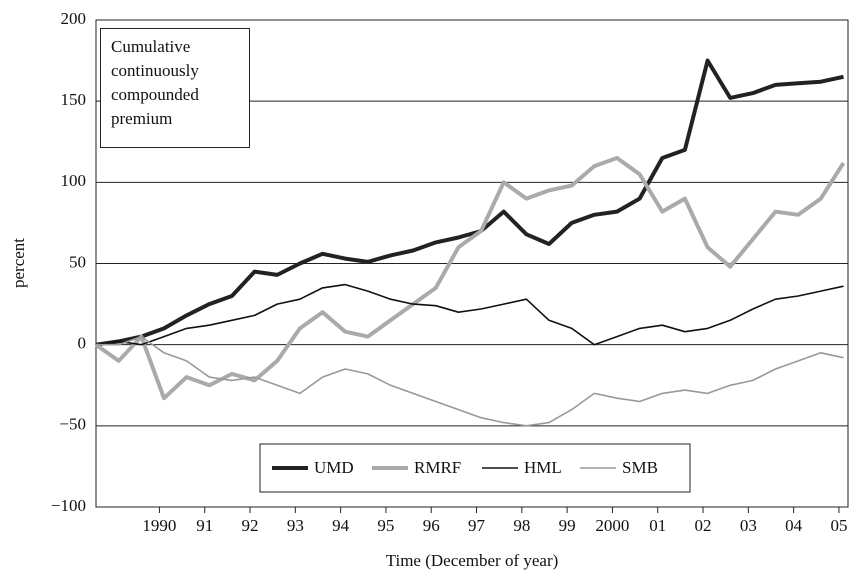 The height and width of the screenshot is (576, 860). I want to click on x-tick-label: 96, so click(431, 525).